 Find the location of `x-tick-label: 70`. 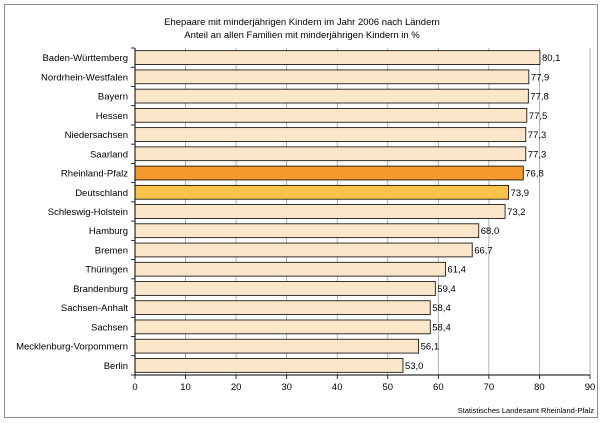

x-tick-label: 70 is located at coordinates (489, 387).